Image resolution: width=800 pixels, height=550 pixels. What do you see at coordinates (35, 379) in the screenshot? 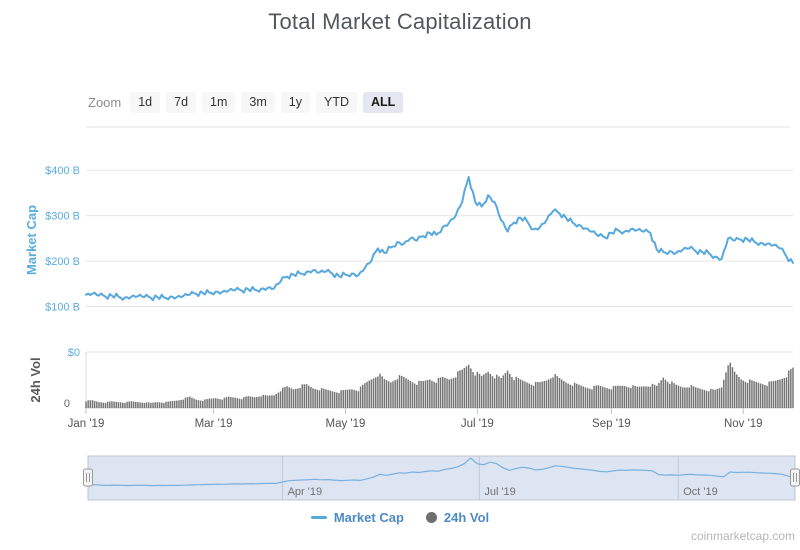
I see `volume-axis-title: 24h Vol` at bounding box center [35, 379].